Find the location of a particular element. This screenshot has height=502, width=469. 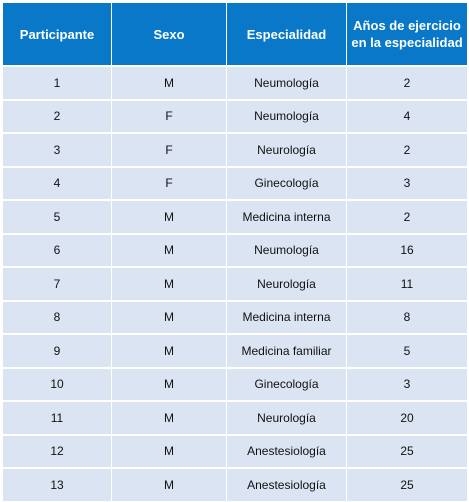

table-row: 10 M Ginecología 3 is located at coordinates (235, 384).